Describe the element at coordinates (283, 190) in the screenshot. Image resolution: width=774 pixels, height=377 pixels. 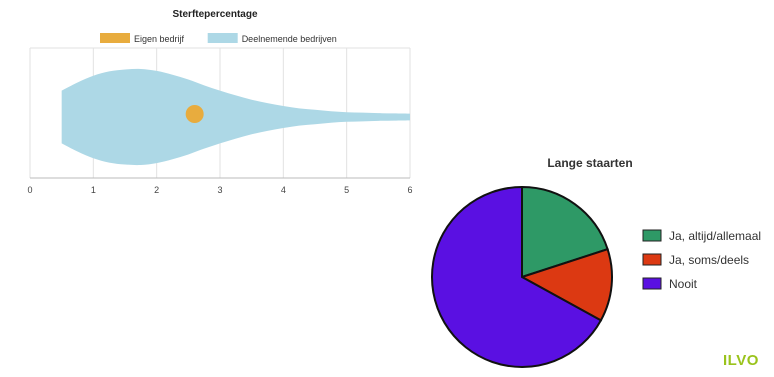
I see `tick-label: 4` at that location.